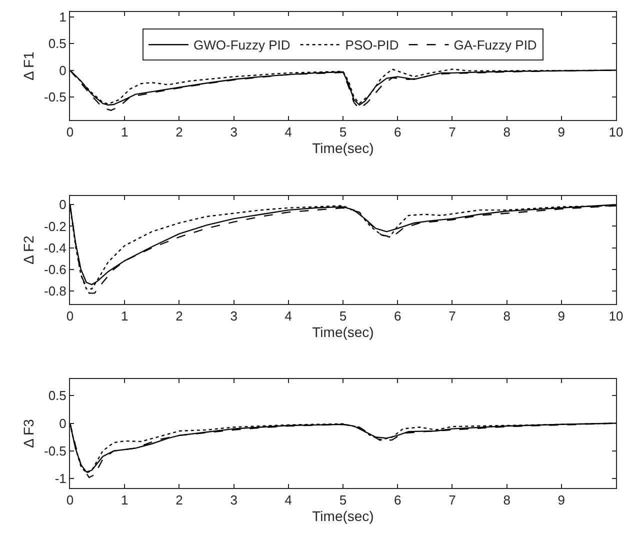 This screenshot has width=634, height=545. Describe the element at coordinates (28, 433) in the screenshot. I see `y-axis-title: Δ F3` at that location.